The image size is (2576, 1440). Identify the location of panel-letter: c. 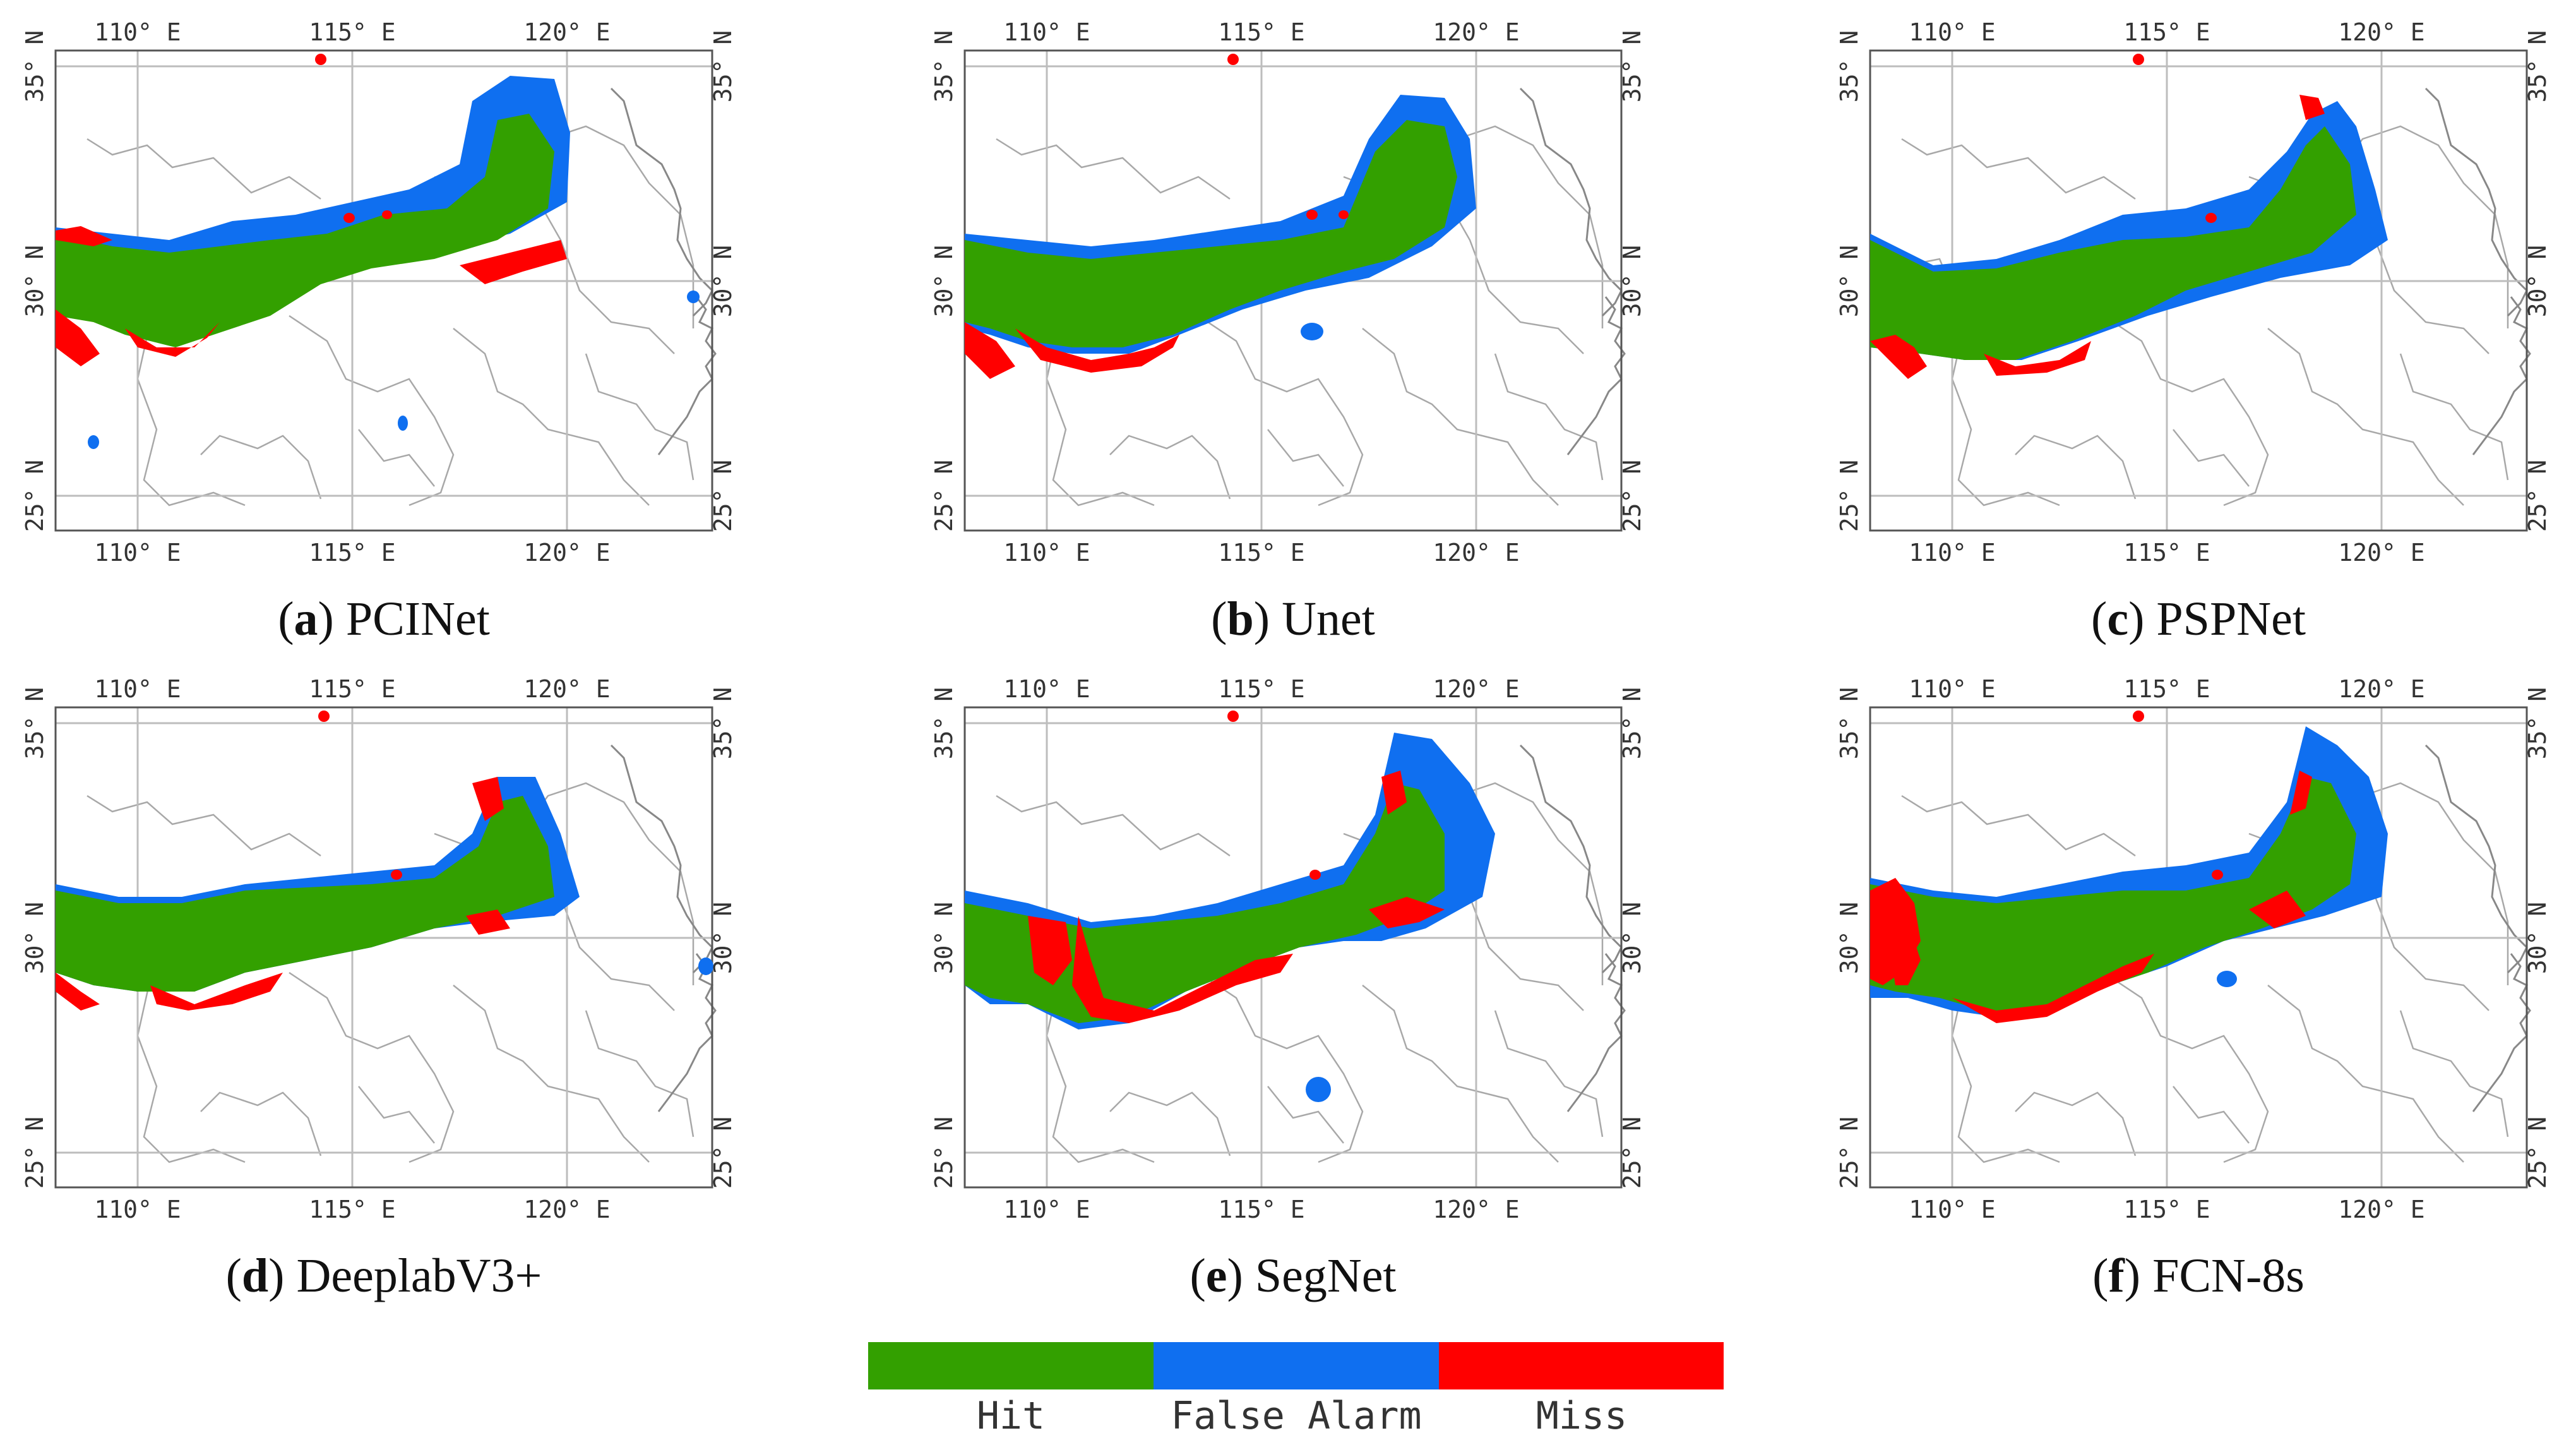
(2117, 618).